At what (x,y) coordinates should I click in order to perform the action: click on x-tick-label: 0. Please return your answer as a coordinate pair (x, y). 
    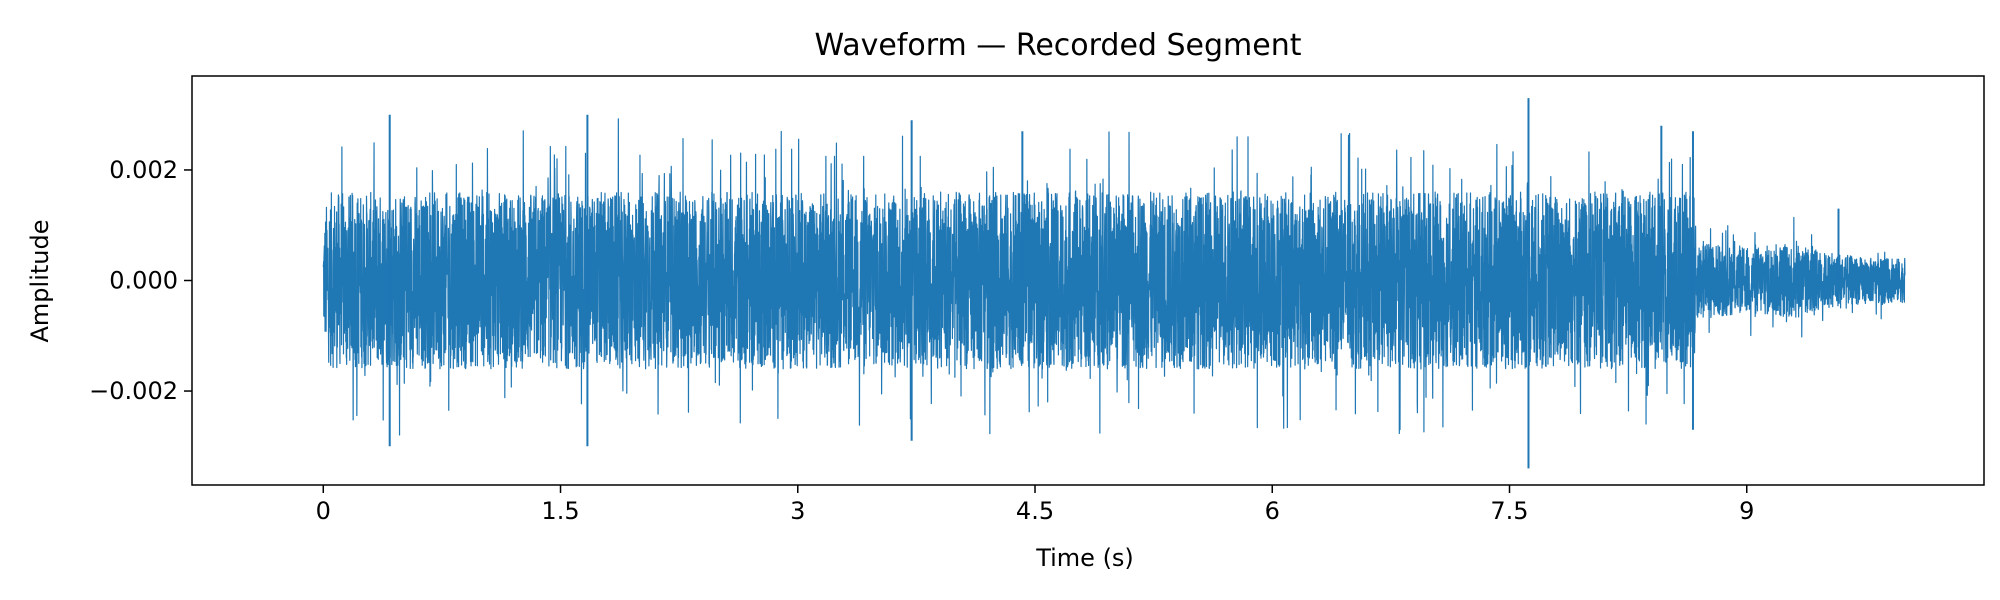
    Looking at the image, I should click on (323, 511).